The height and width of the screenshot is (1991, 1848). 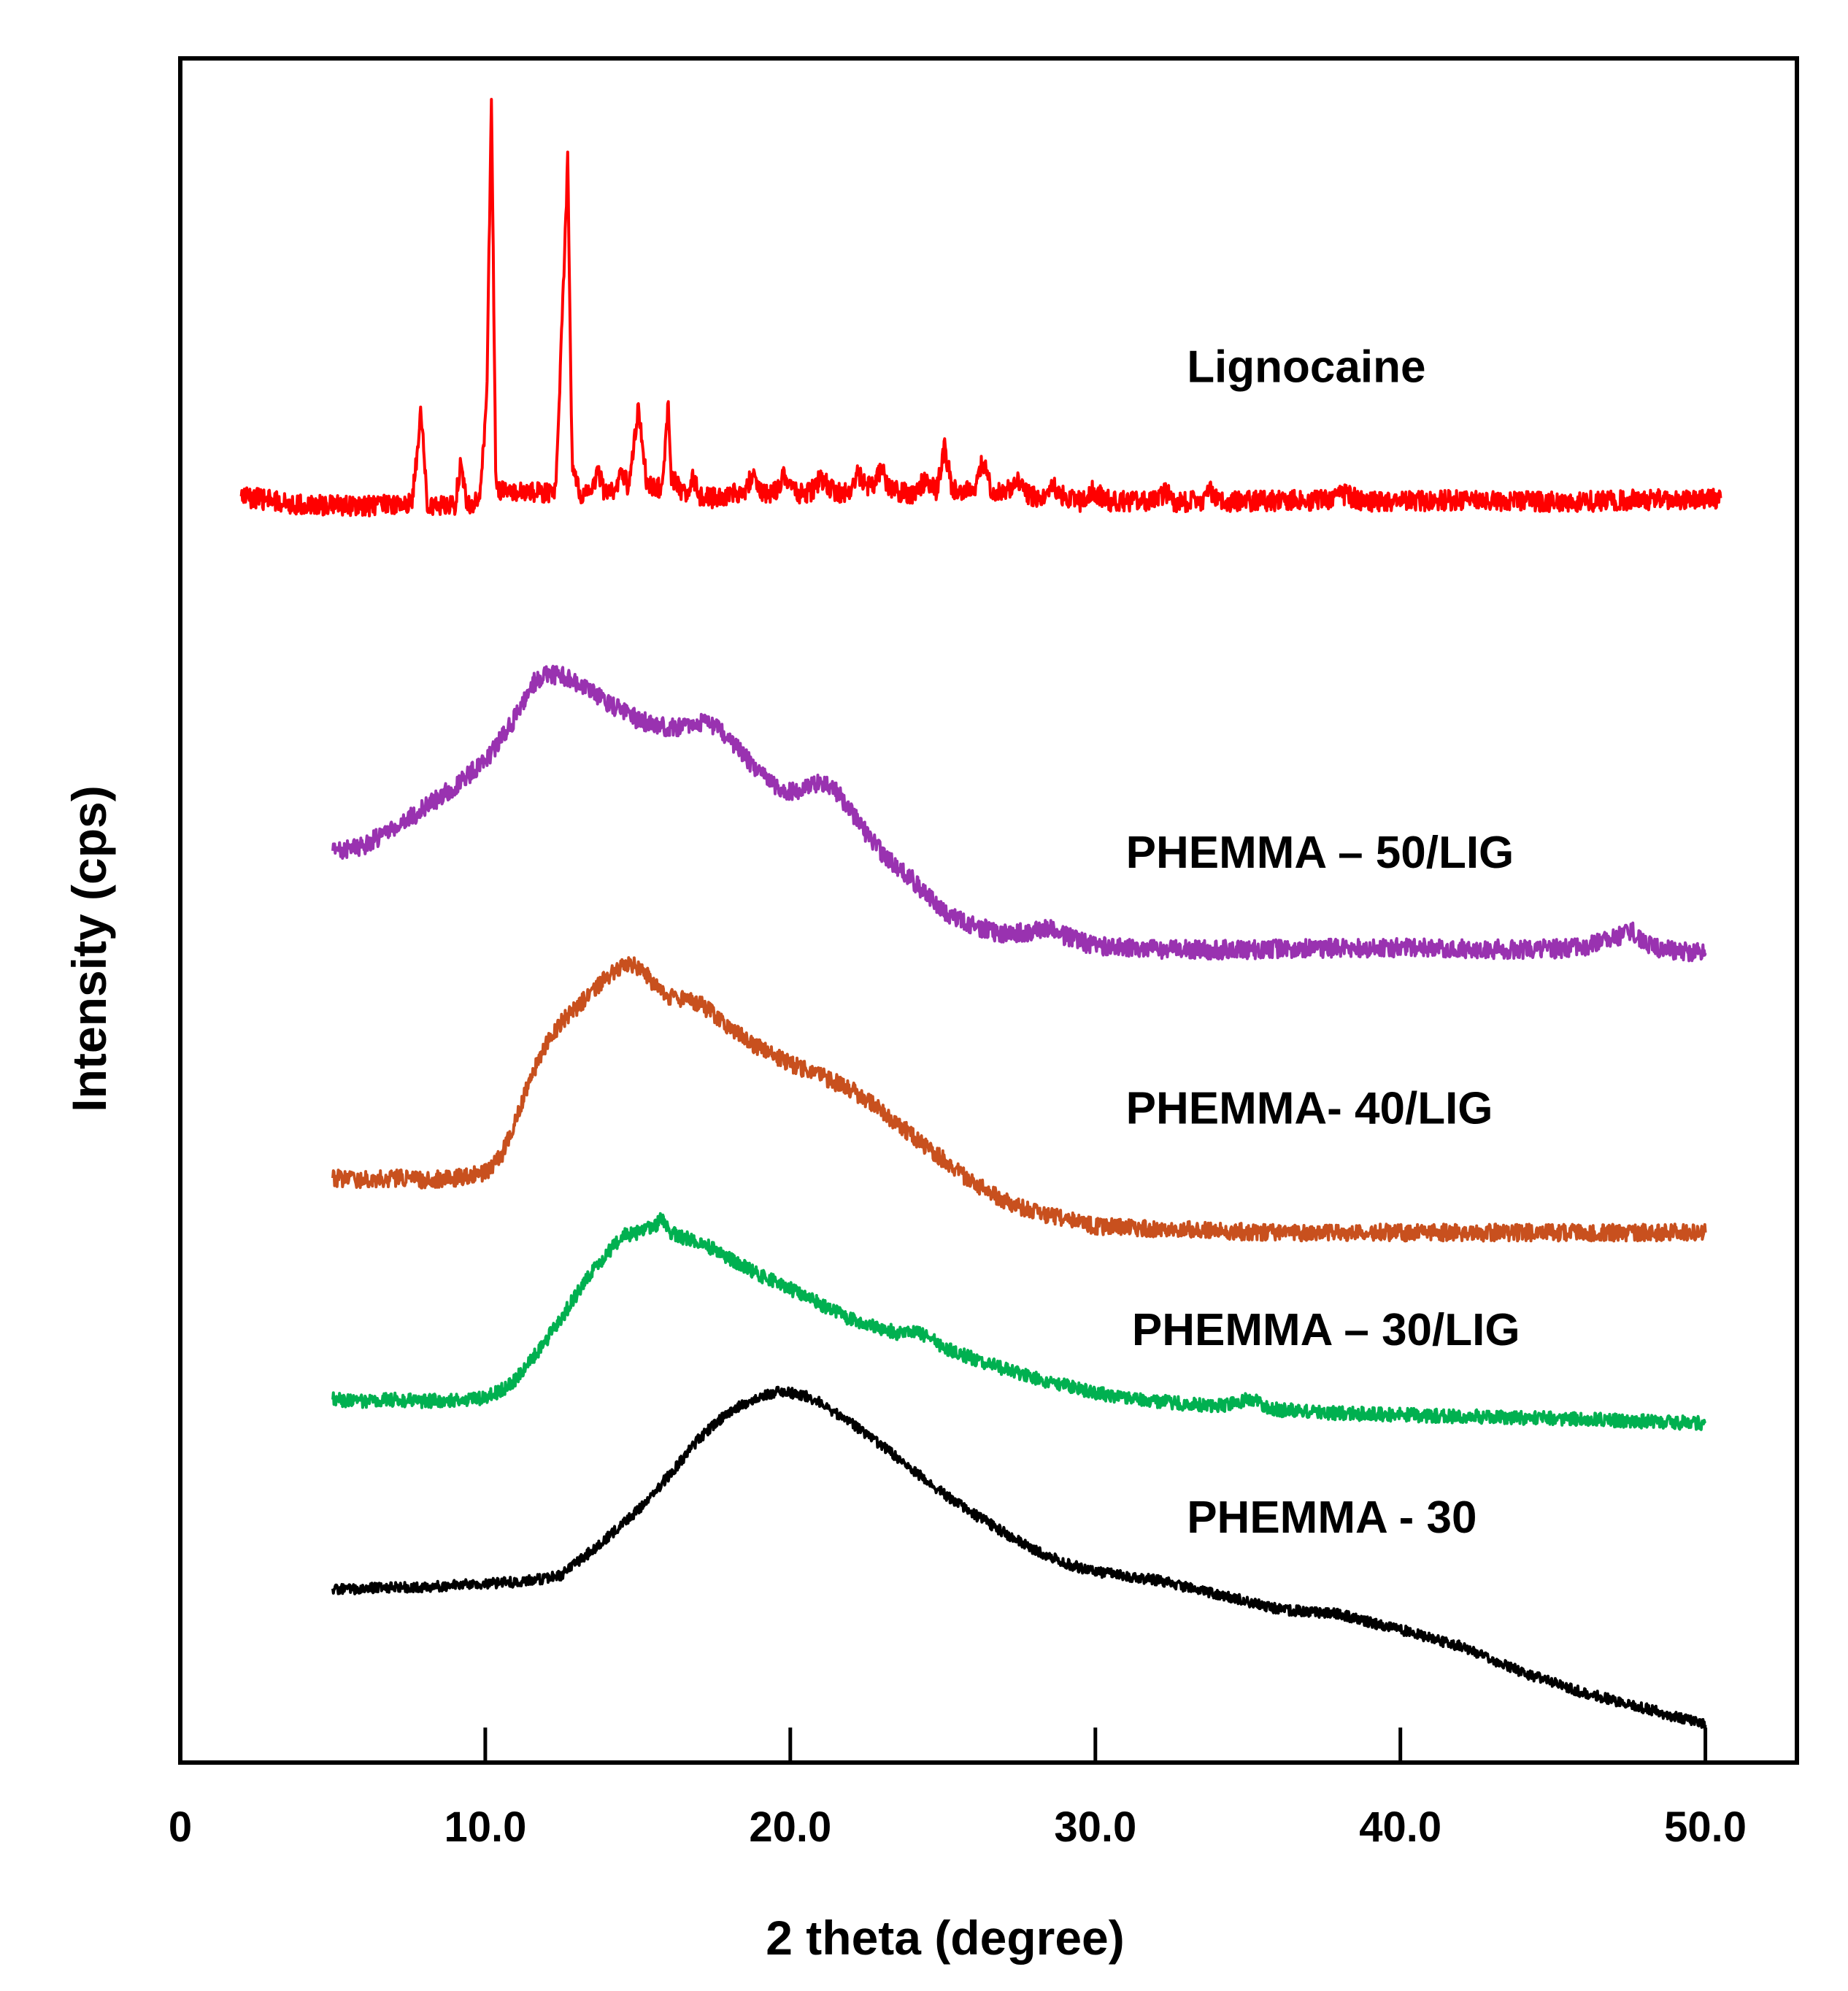 I want to click on series-label-phemma-50-lig: PHEMMA – 50/LIG, so click(x=1320, y=853).